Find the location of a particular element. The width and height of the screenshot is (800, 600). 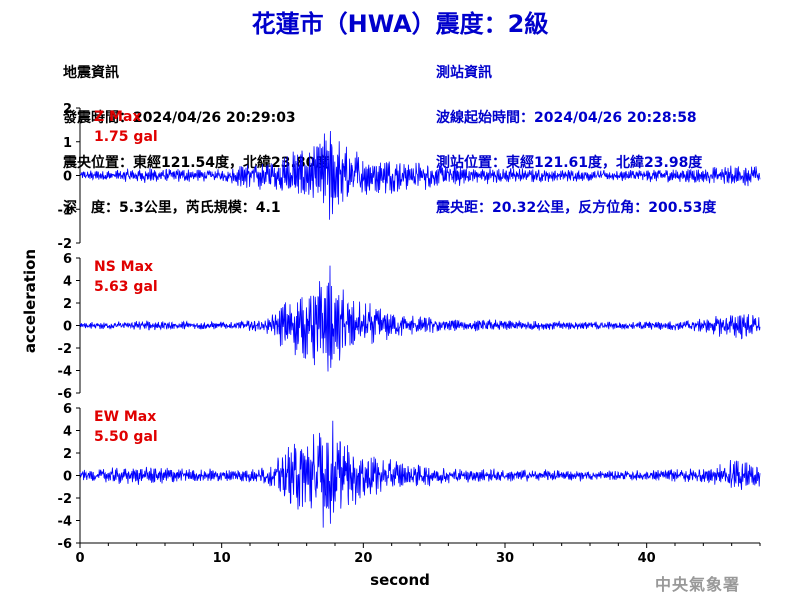

y-tick-label-z: 1 is located at coordinates (67, 143).